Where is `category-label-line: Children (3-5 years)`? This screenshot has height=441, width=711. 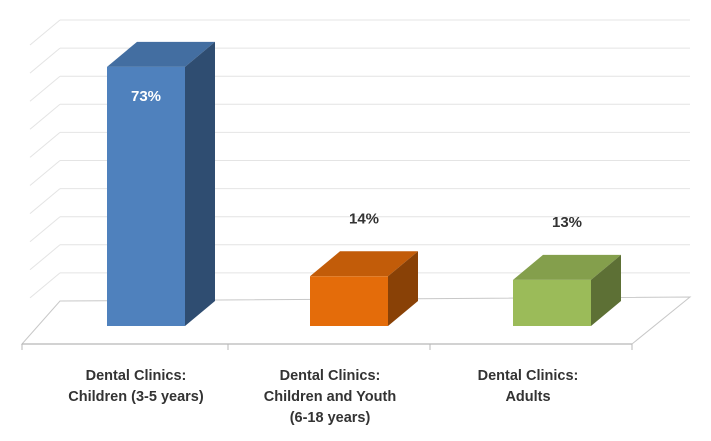
category-label-line: Children (3-5 years) is located at coordinates (136, 397).